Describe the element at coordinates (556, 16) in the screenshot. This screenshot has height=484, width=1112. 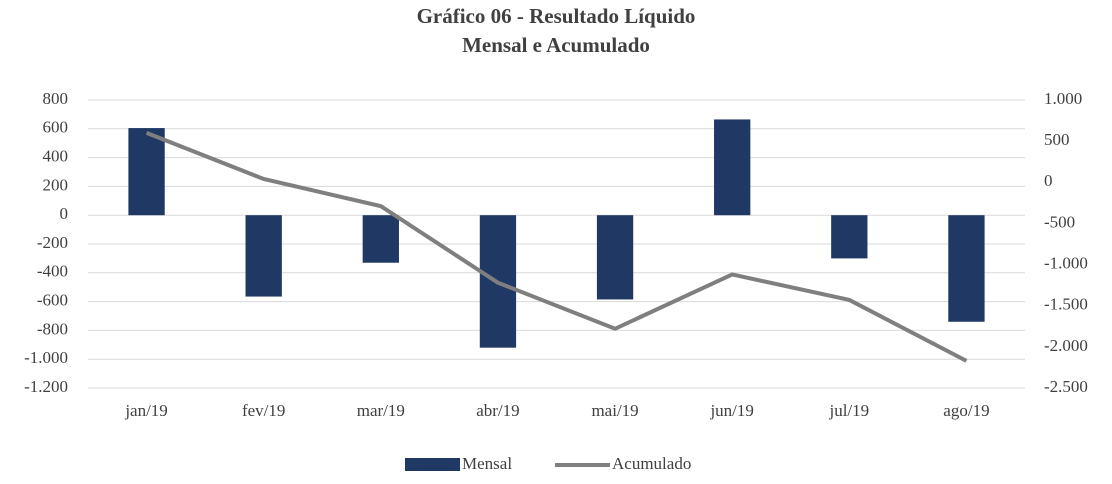
I see `chart-title: Gráfico 06 - Resultado Líquido` at that location.